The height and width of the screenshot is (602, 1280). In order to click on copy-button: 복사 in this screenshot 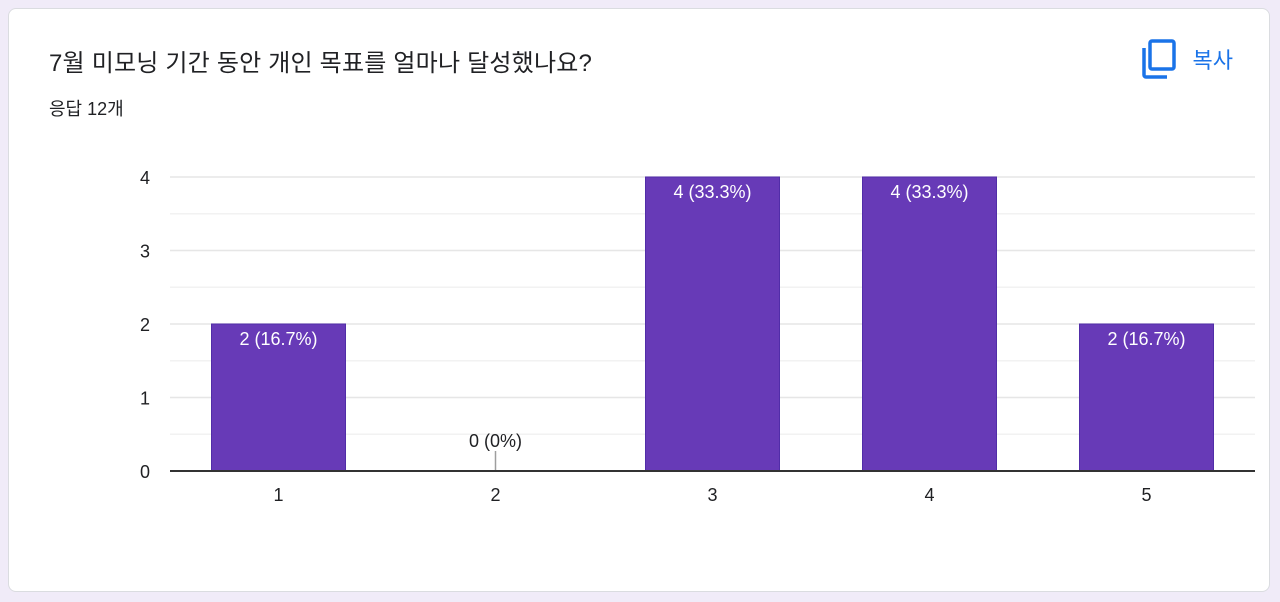, I will do `click(1187, 59)`.